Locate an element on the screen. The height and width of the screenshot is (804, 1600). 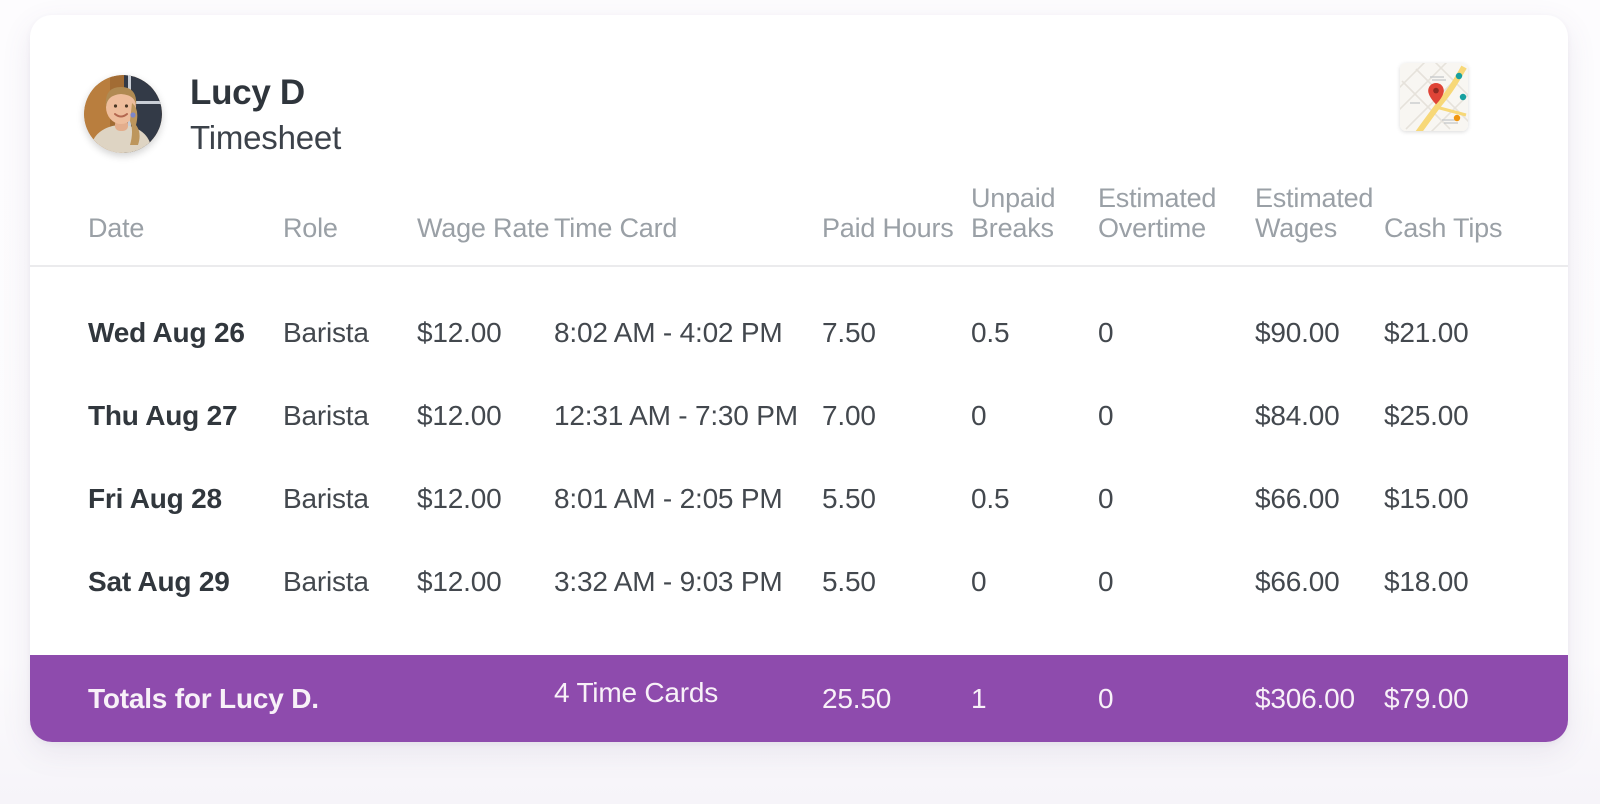
col-header-time-card: Time Card is located at coordinates (616, 228).